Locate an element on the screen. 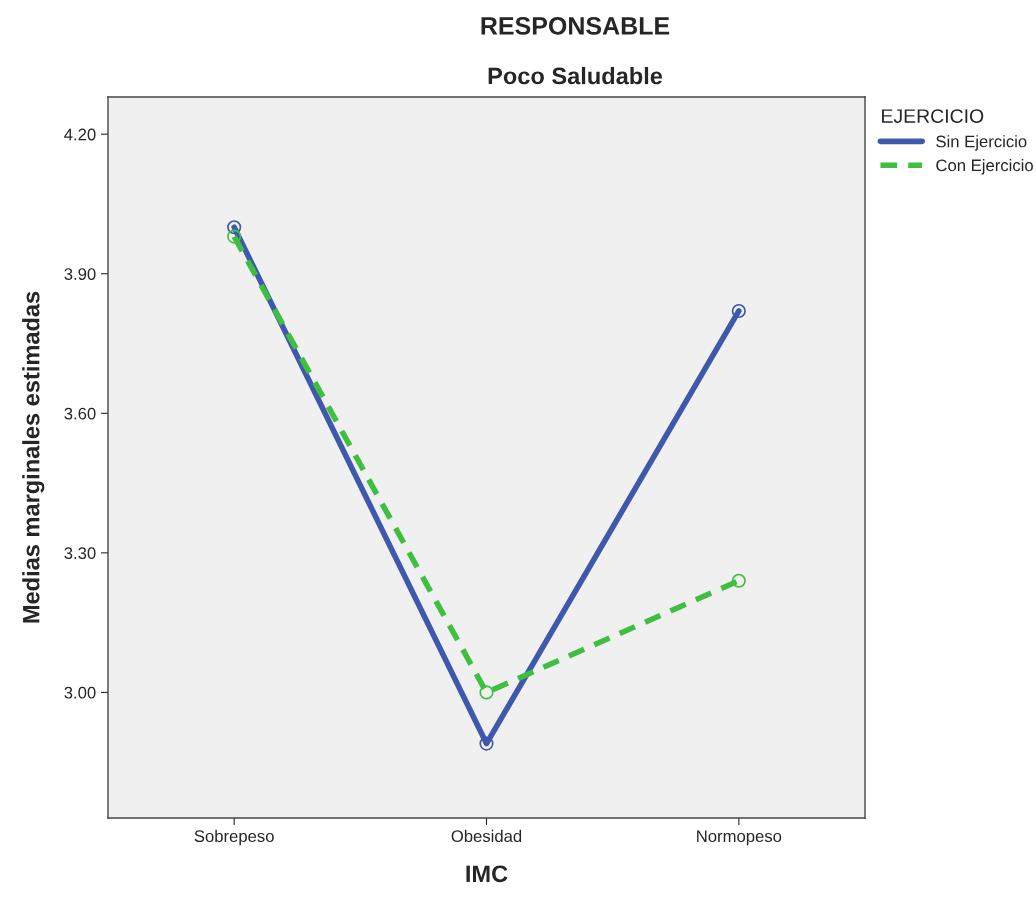 This screenshot has width=1036, height=905. x-axis-title: IMC is located at coordinates (487, 874).